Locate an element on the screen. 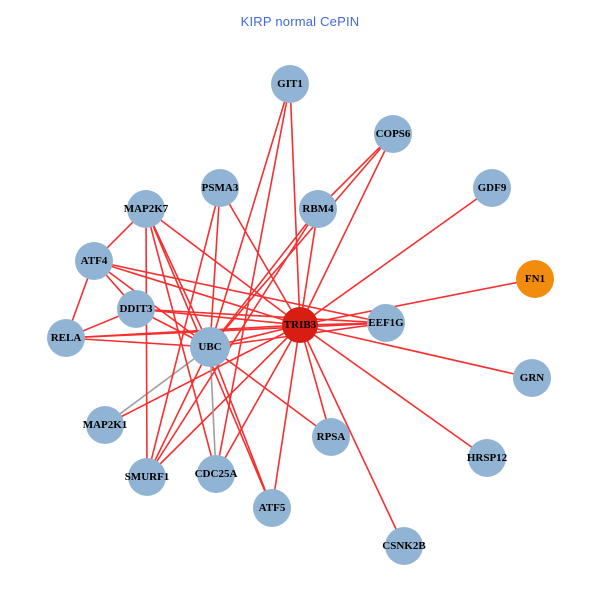 The height and width of the screenshot is (600, 600). edge-ubc-git1 is located at coordinates (250, 215).